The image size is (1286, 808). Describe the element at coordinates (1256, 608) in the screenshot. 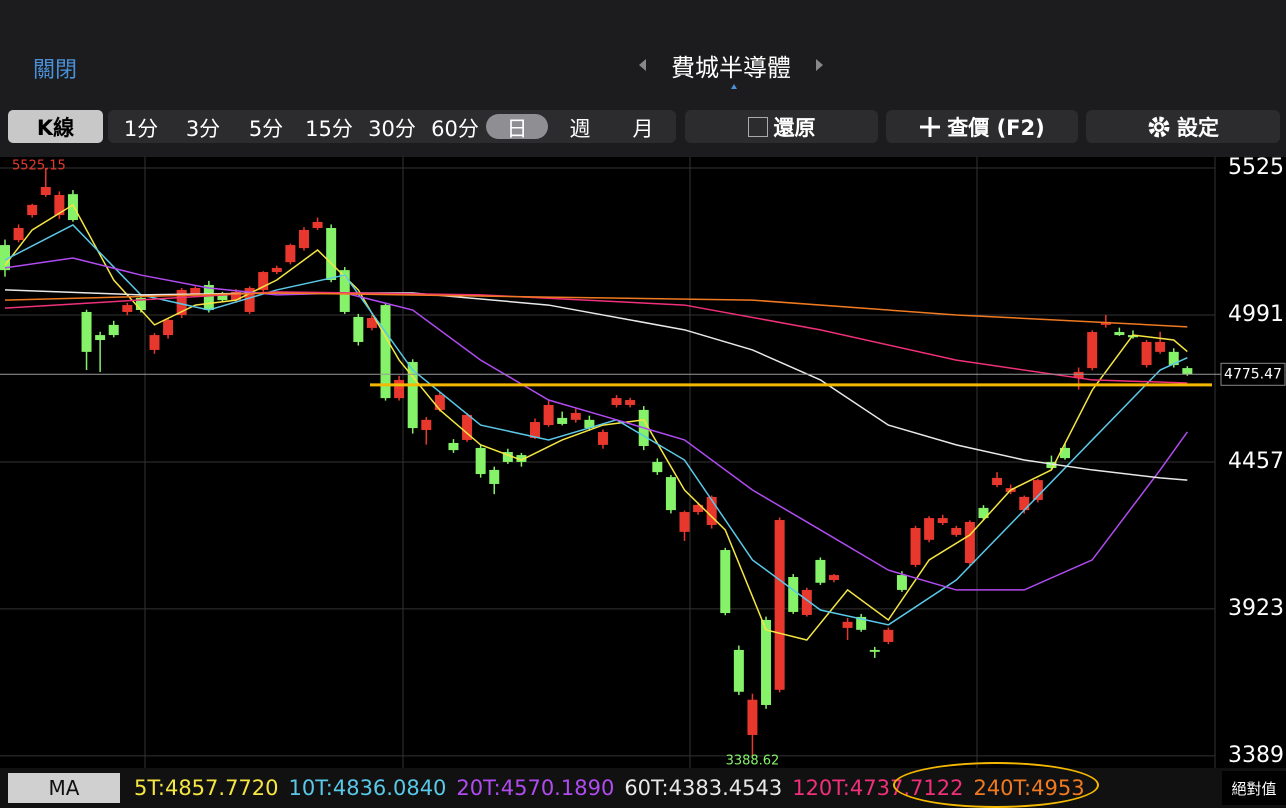

I see `y-tick-label: 3923` at that location.